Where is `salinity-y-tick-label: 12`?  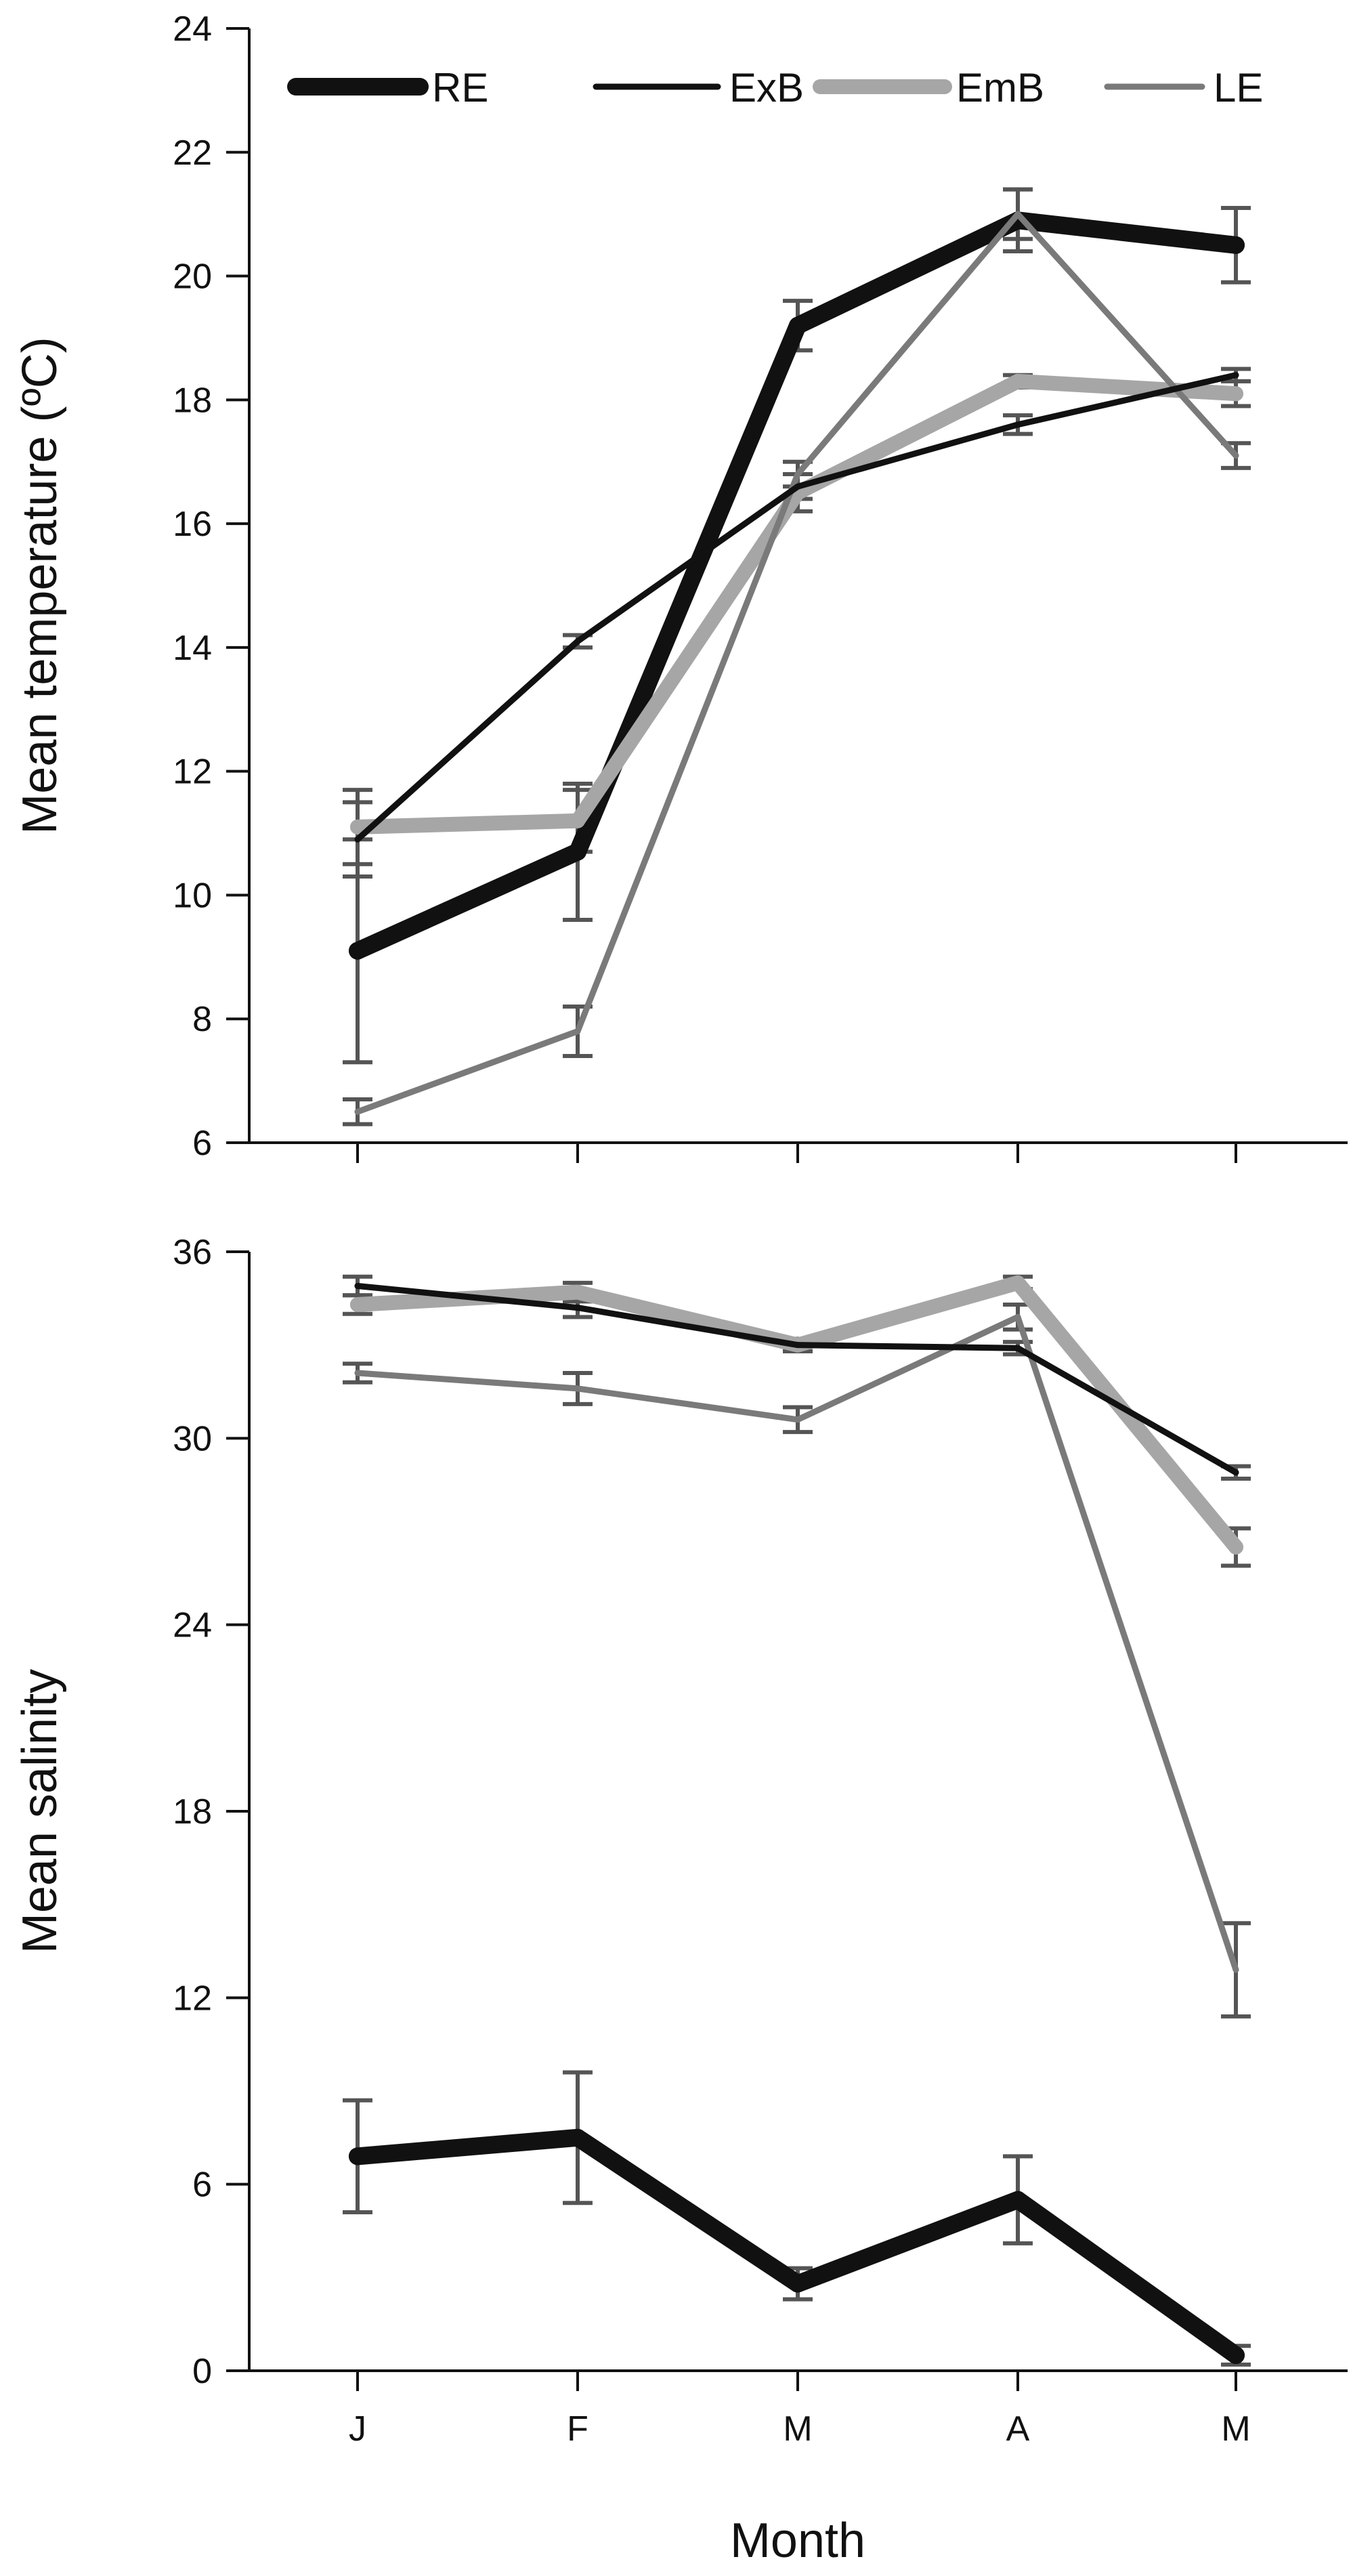 salinity-y-tick-label: 12 is located at coordinates (192, 1998).